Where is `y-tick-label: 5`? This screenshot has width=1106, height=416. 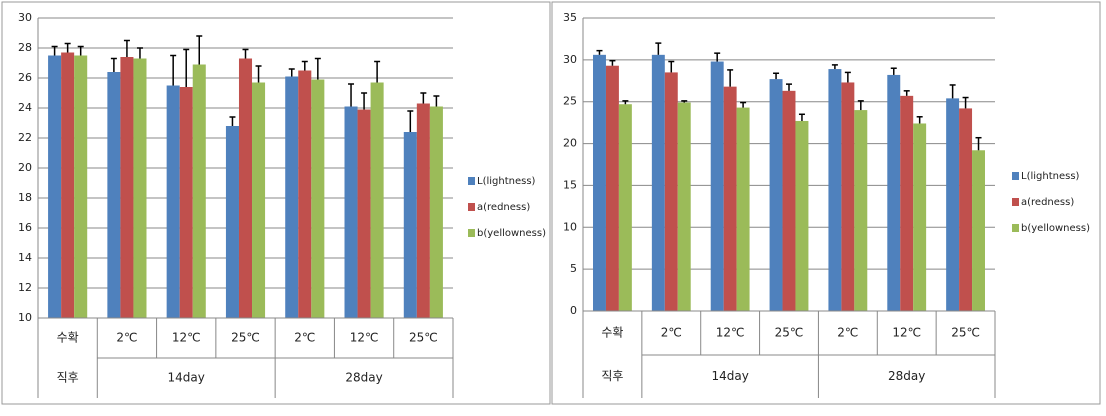
y-tick-label: 5 is located at coordinates (573, 268).